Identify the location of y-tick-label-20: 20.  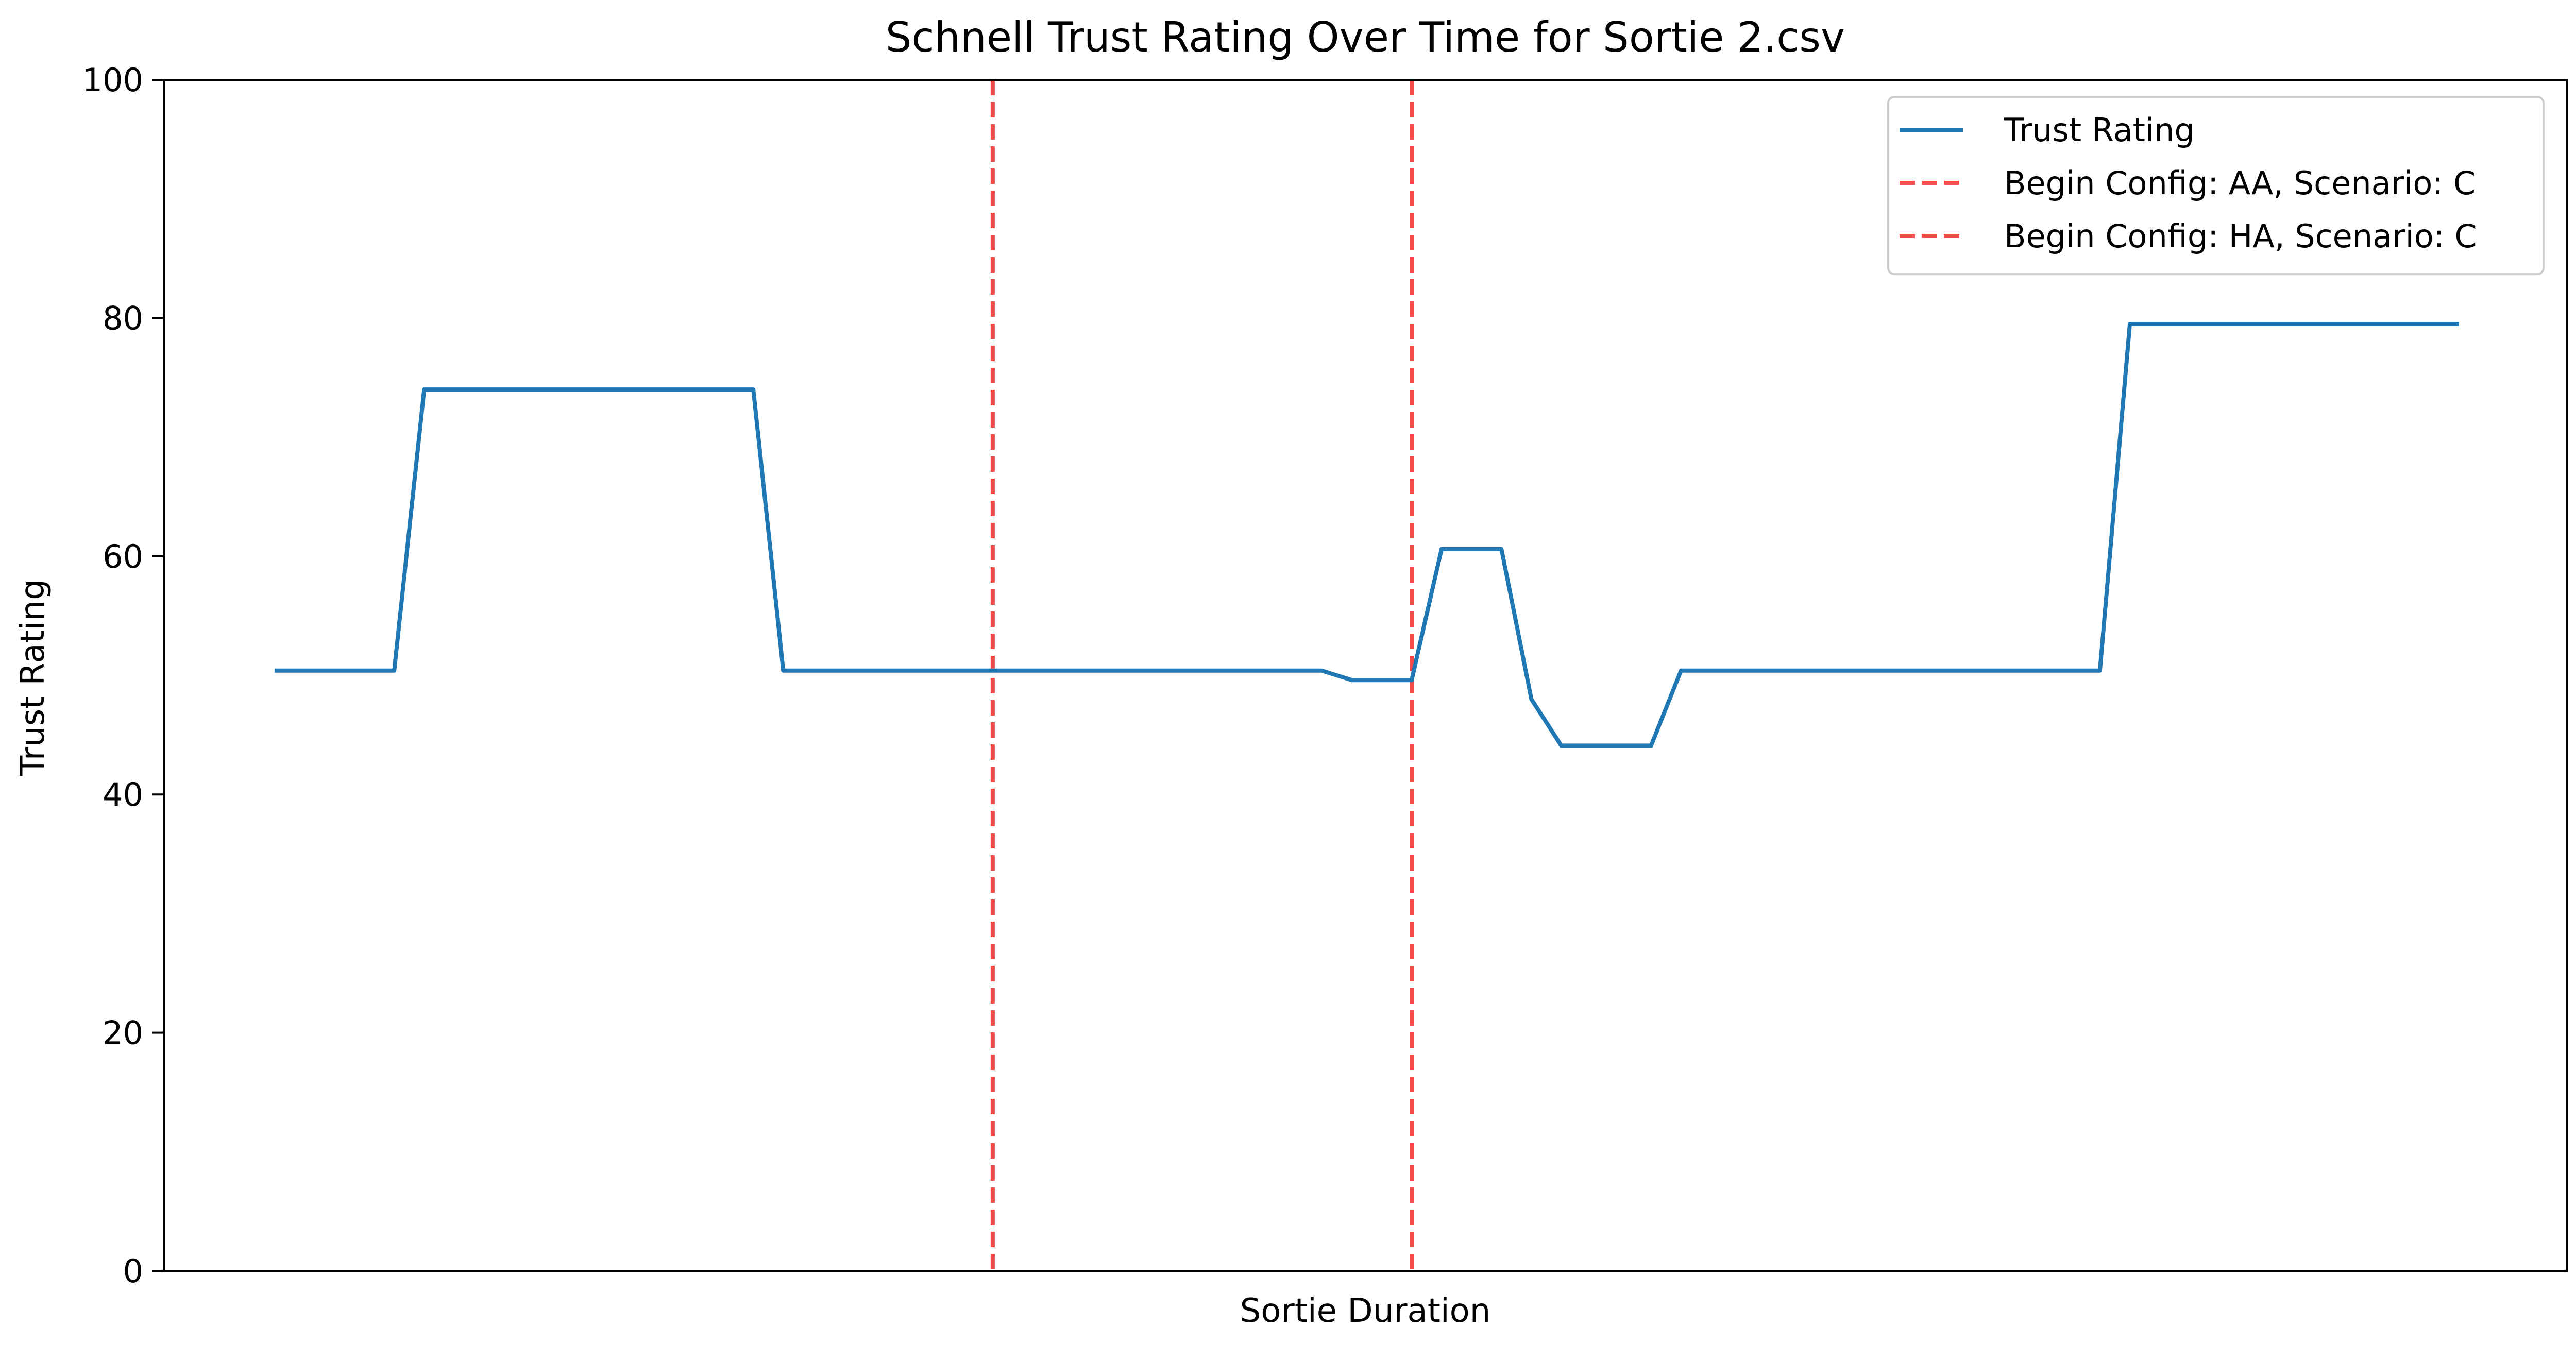
(123, 1033).